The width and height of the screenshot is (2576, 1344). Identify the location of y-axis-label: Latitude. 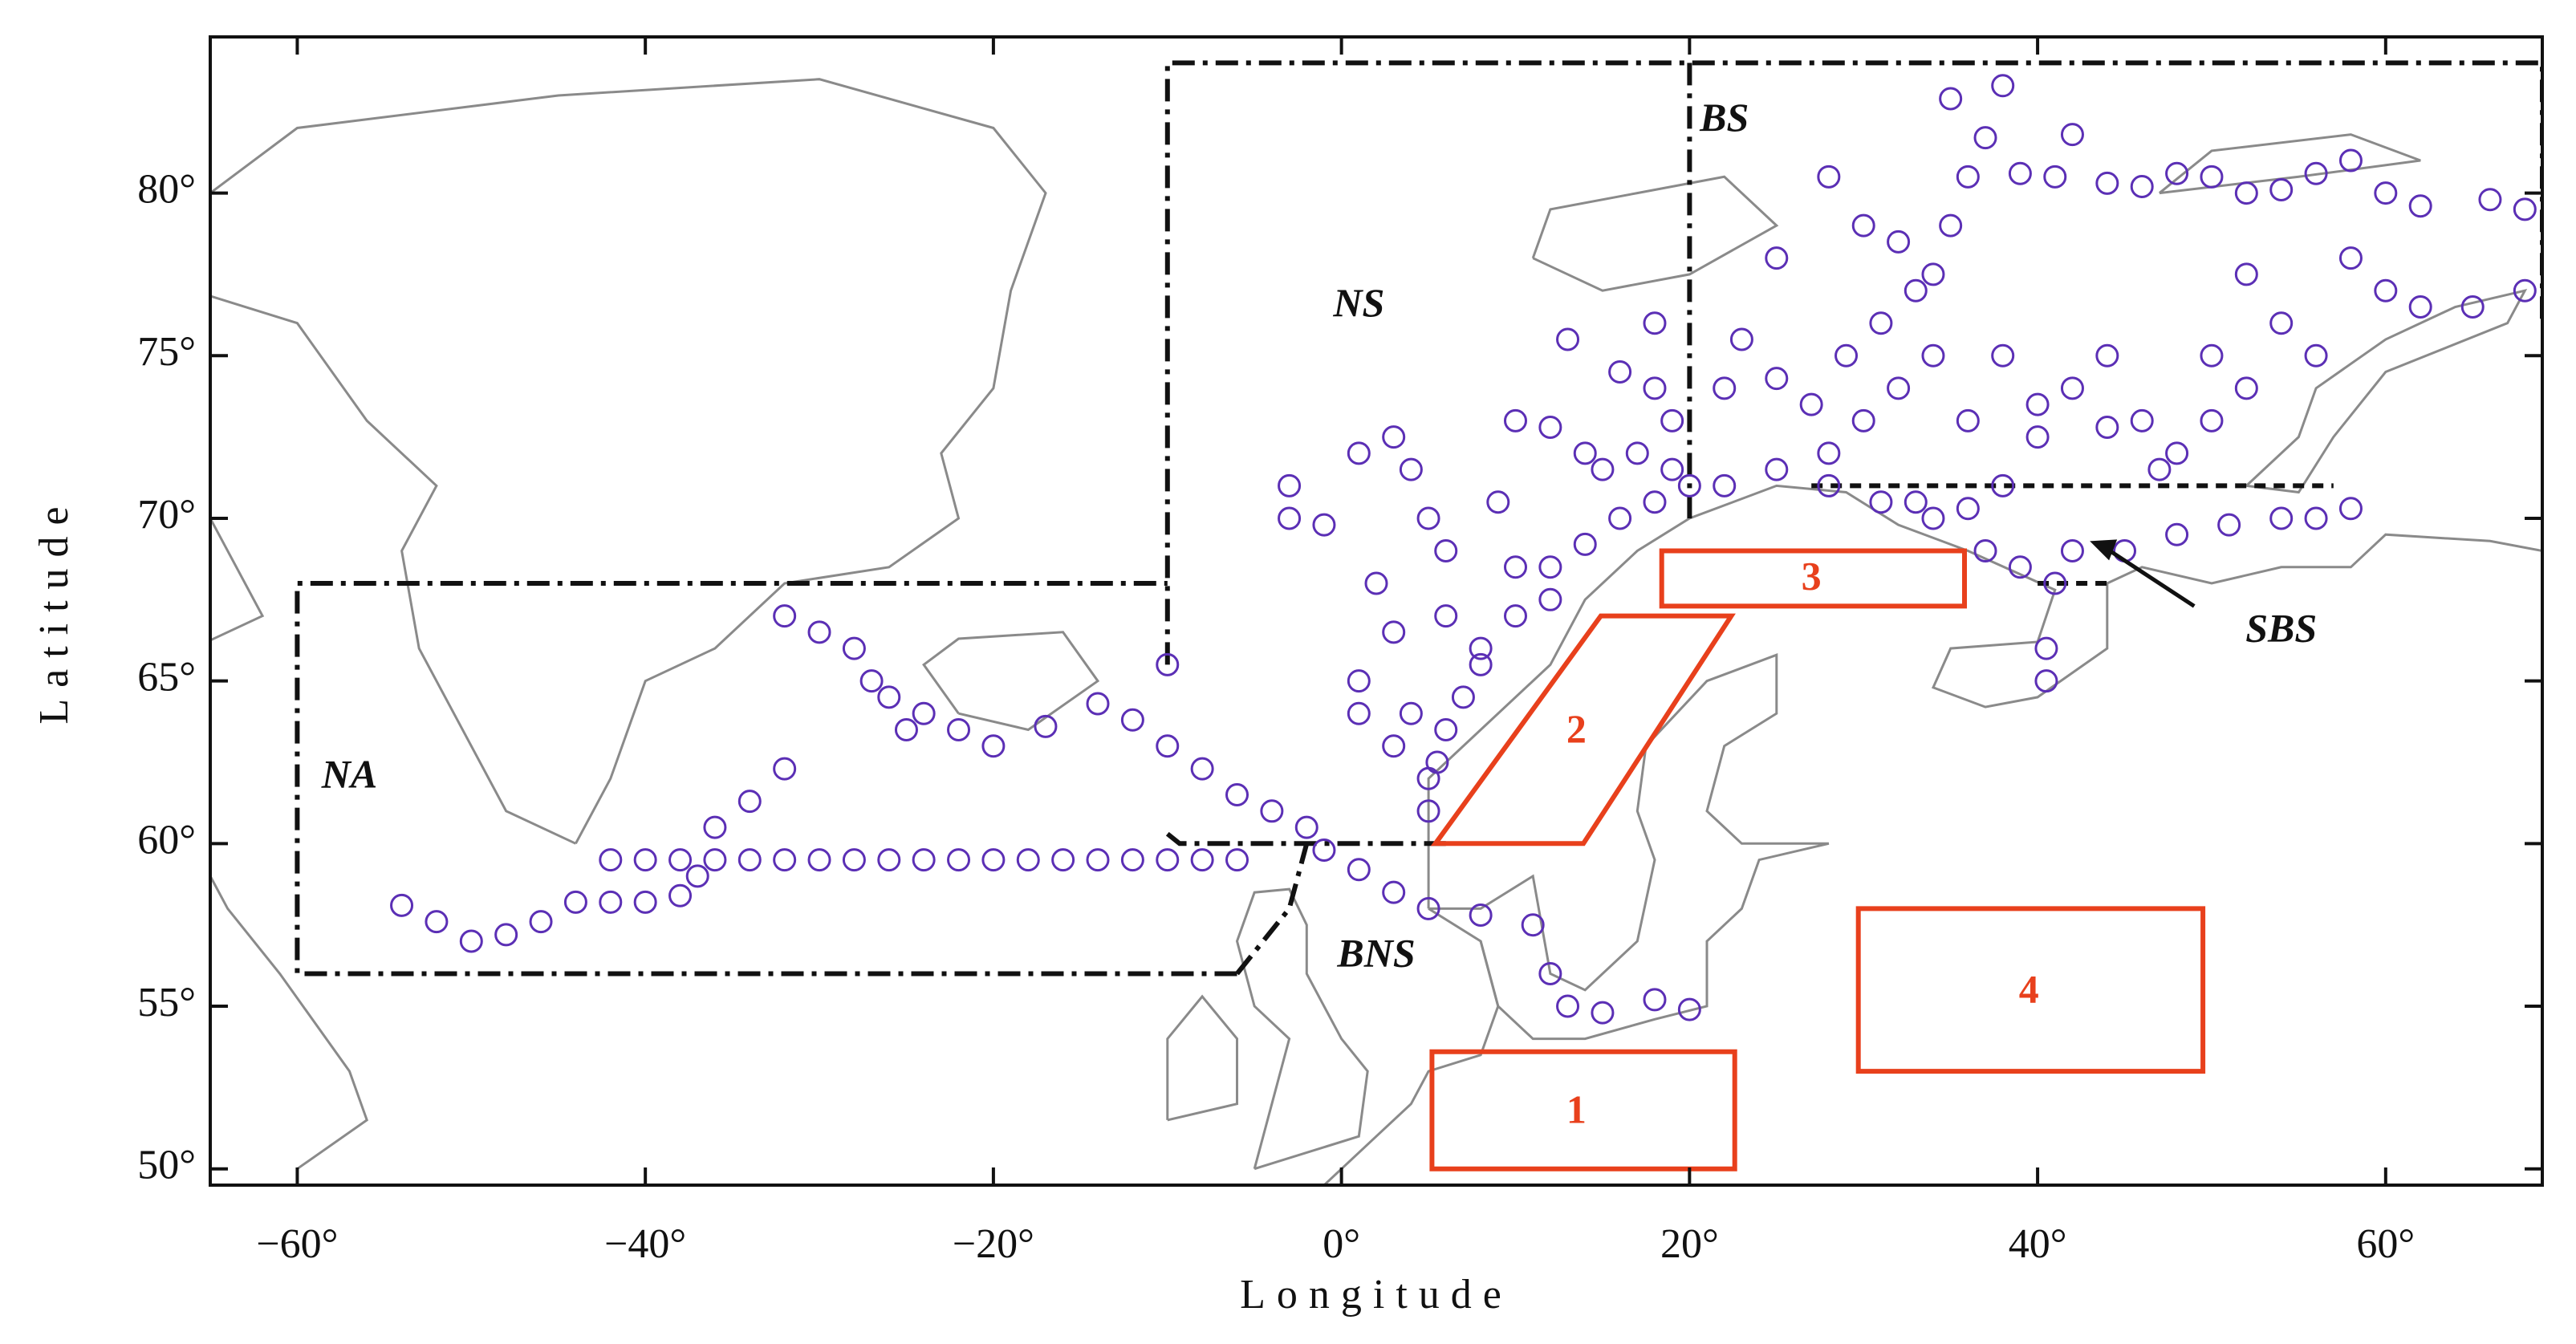
(54, 609).